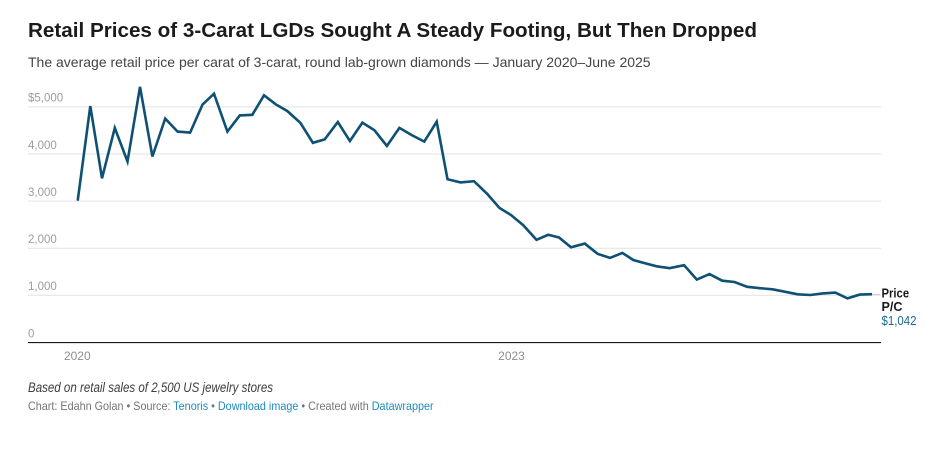 This screenshot has height=450, width=925. What do you see at coordinates (892, 307) in the screenshot?
I see `svg-text: P/C` at bounding box center [892, 307].